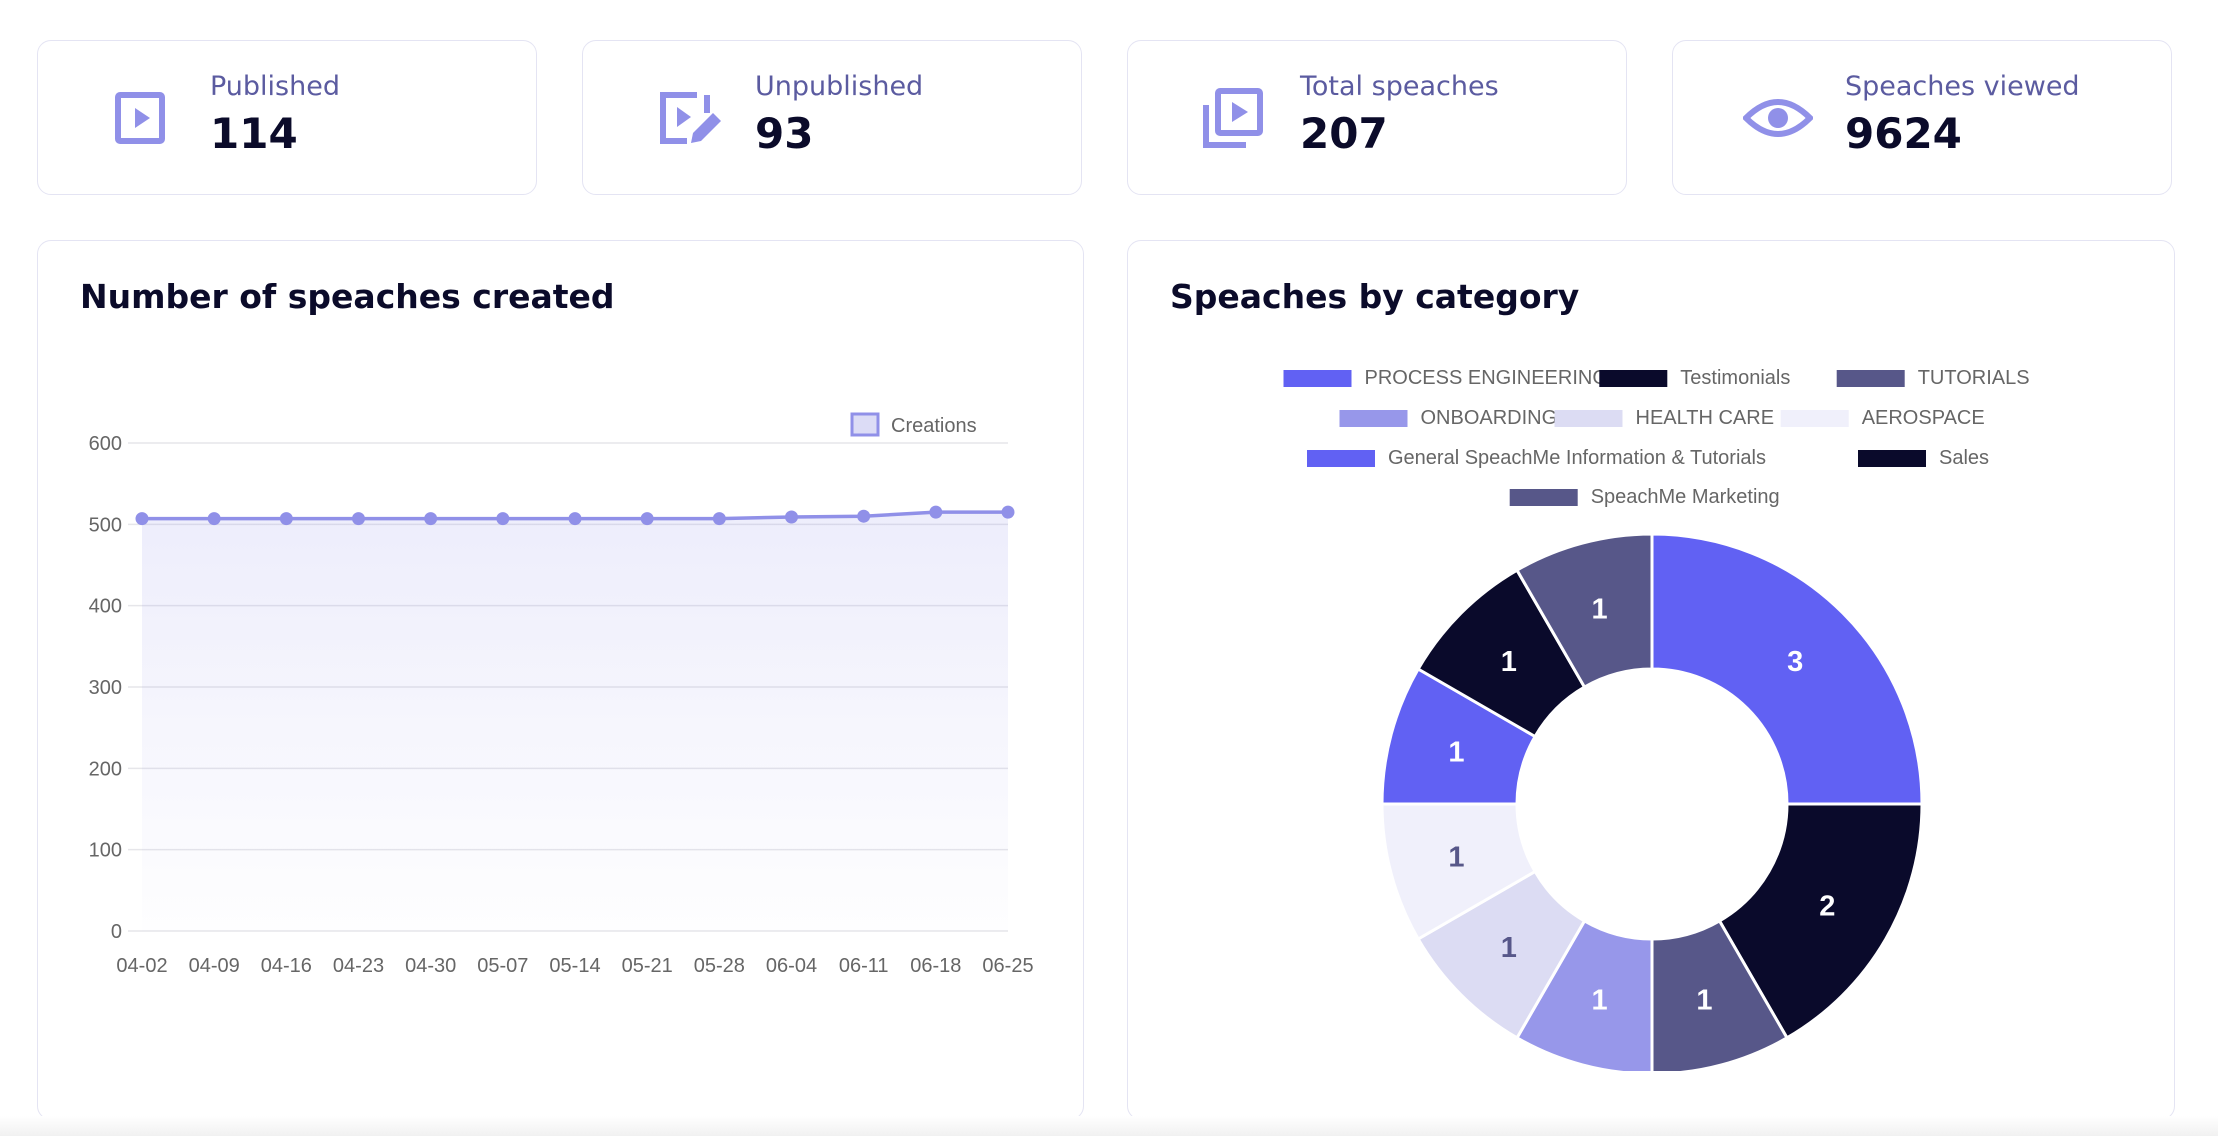 The height and width of the screenshot is (1136, 2218). I want to click on page-bottom-shade, so click(1109, 1126).